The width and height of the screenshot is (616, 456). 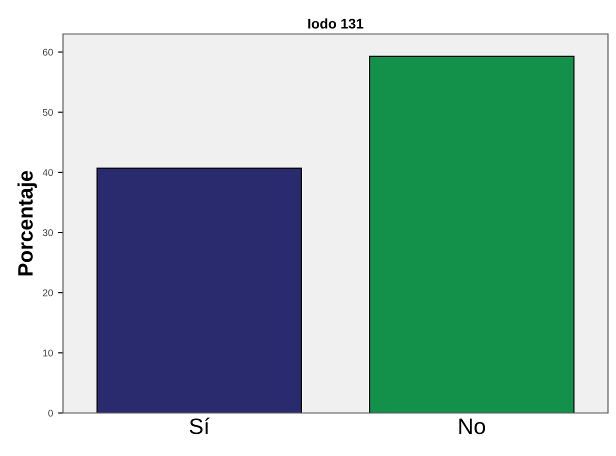 I want to click on y-axis-title: Porcentaje, so click(x=27, y=223).